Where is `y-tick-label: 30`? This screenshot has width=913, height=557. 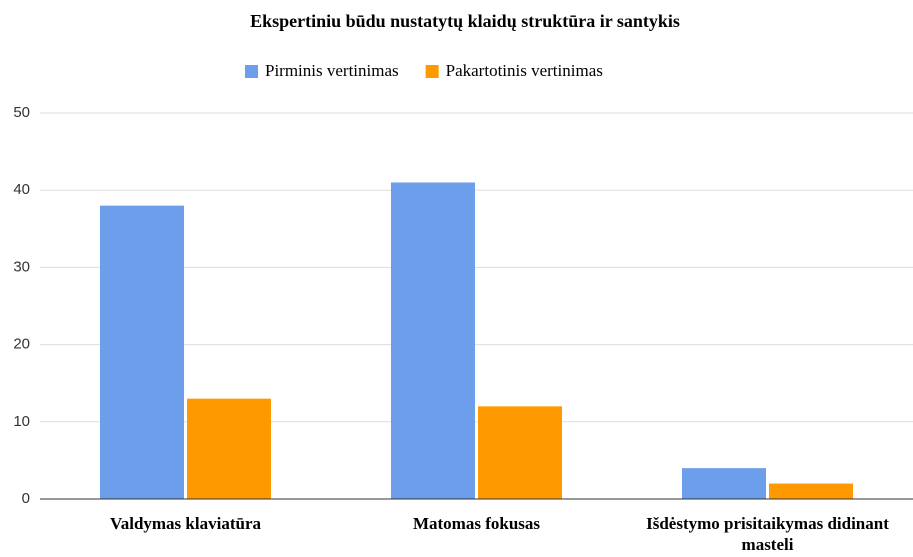
y-tick-label: 30 is located at coordinates (21, 266).